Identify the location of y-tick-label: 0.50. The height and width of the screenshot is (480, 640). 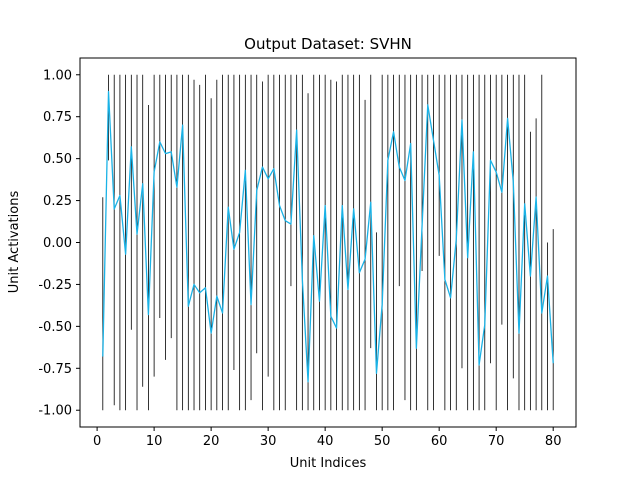
(57, 159).